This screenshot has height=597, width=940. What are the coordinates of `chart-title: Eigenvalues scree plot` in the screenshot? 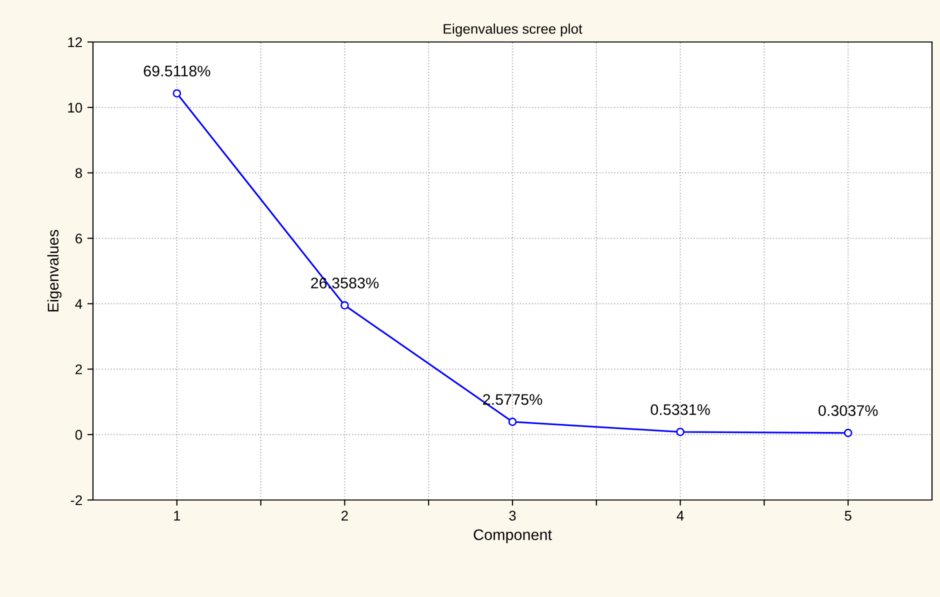 It's located at (513, 30).